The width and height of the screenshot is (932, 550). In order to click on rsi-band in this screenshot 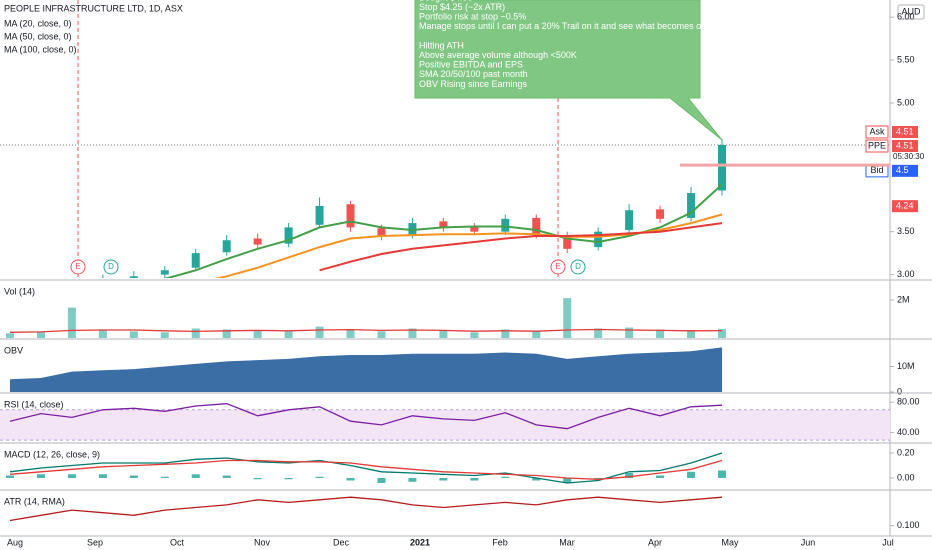, I will do `click(445, 425)`.